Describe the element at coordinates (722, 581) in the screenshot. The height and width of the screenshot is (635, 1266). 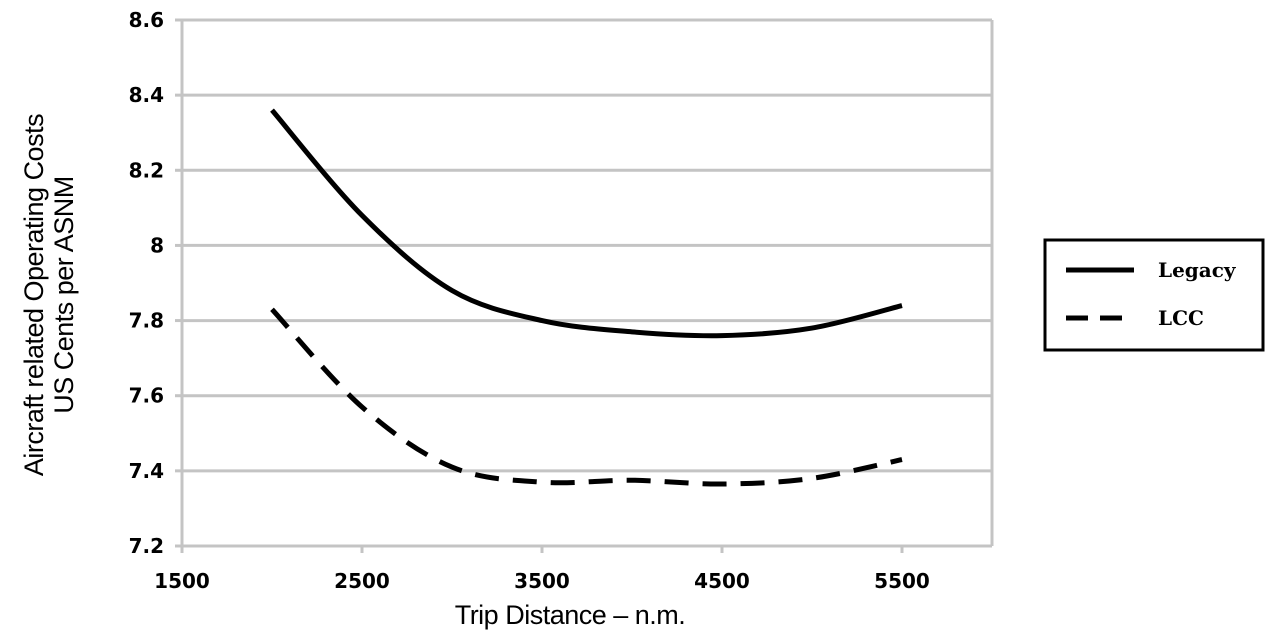
I see `x-tick-label: 4500` at that location.